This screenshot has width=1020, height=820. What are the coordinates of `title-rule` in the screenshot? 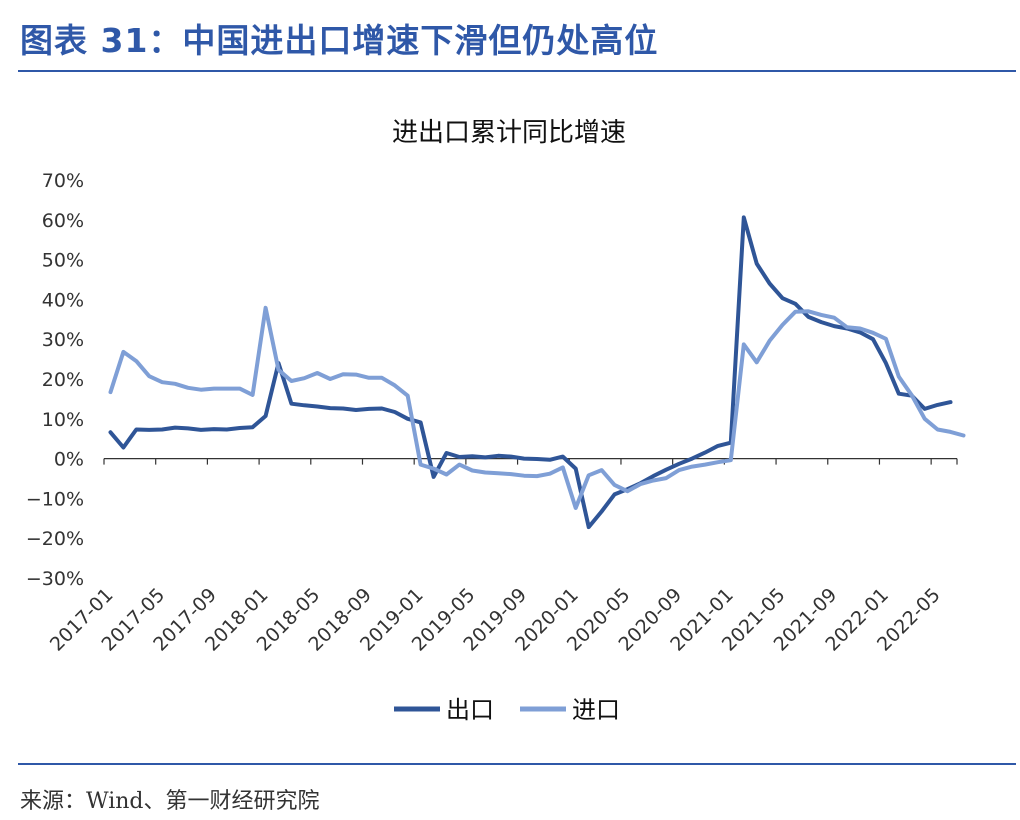 It's located at (517, 71).